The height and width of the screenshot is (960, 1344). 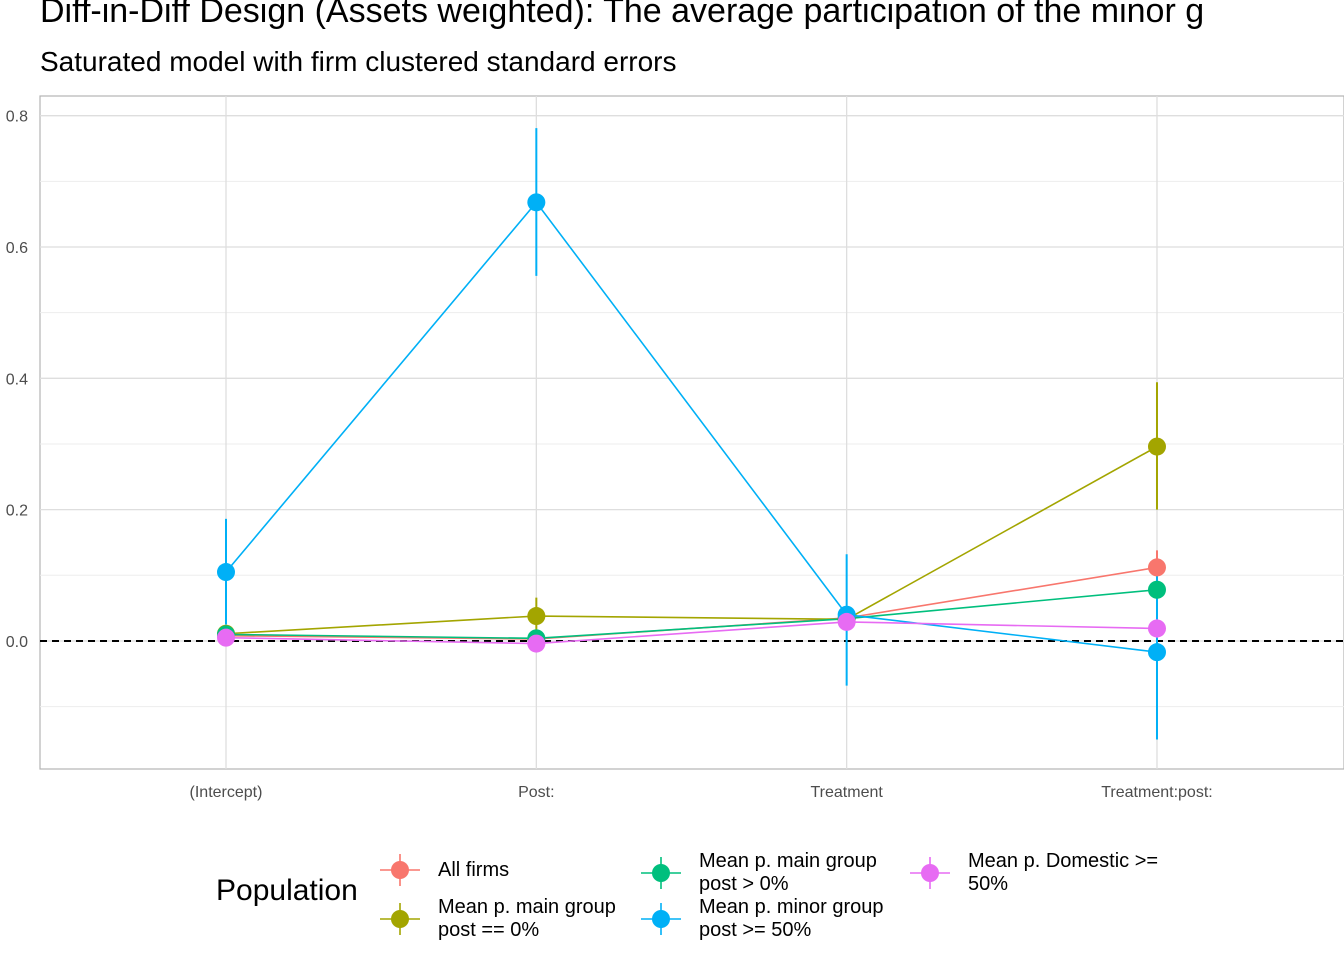 I want to click on legend-item-all-firms: All firms, so click(x=444, y=870).